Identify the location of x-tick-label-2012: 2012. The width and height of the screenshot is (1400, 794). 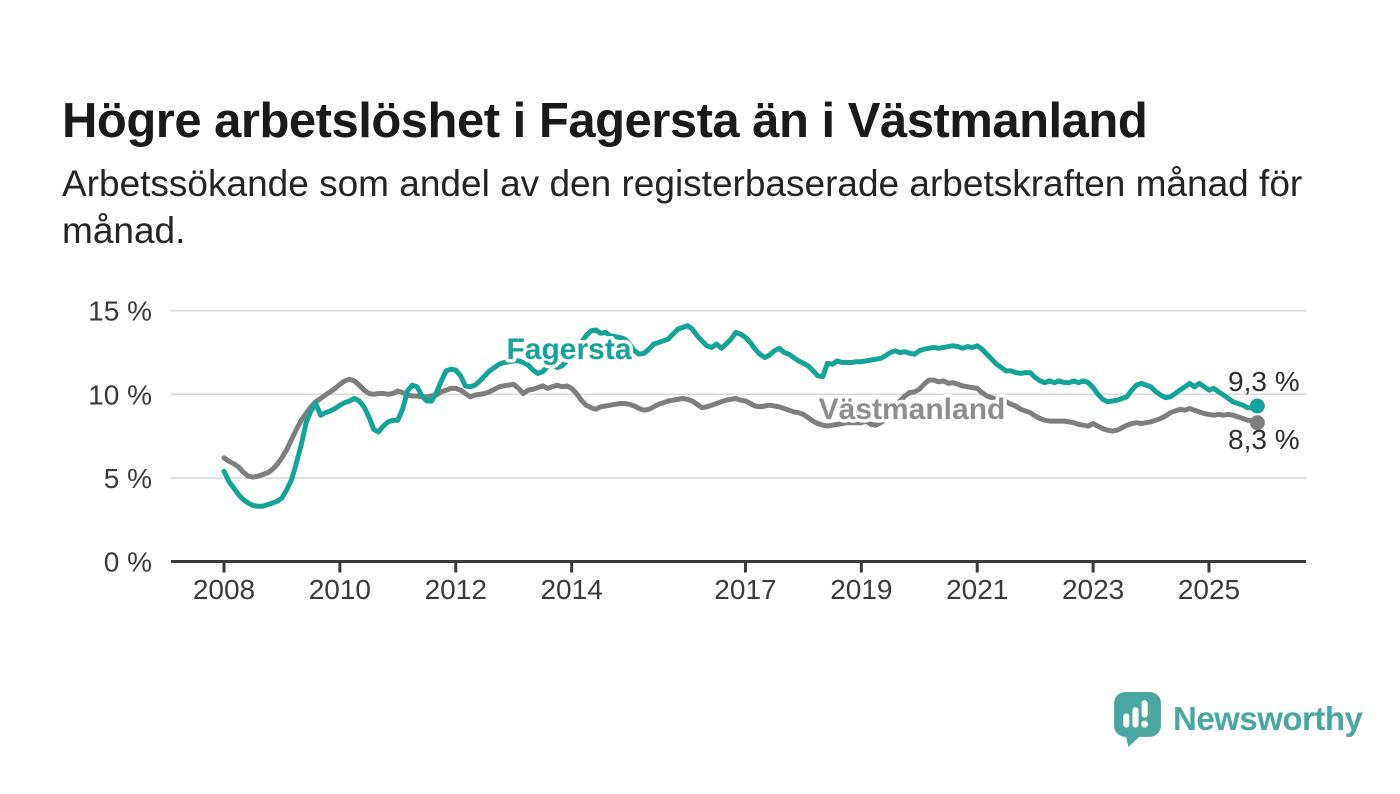
(456, 589).